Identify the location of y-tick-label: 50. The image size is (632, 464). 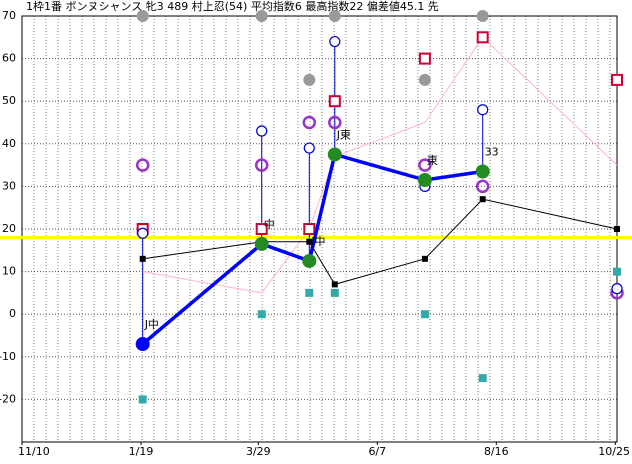
(9, 100).